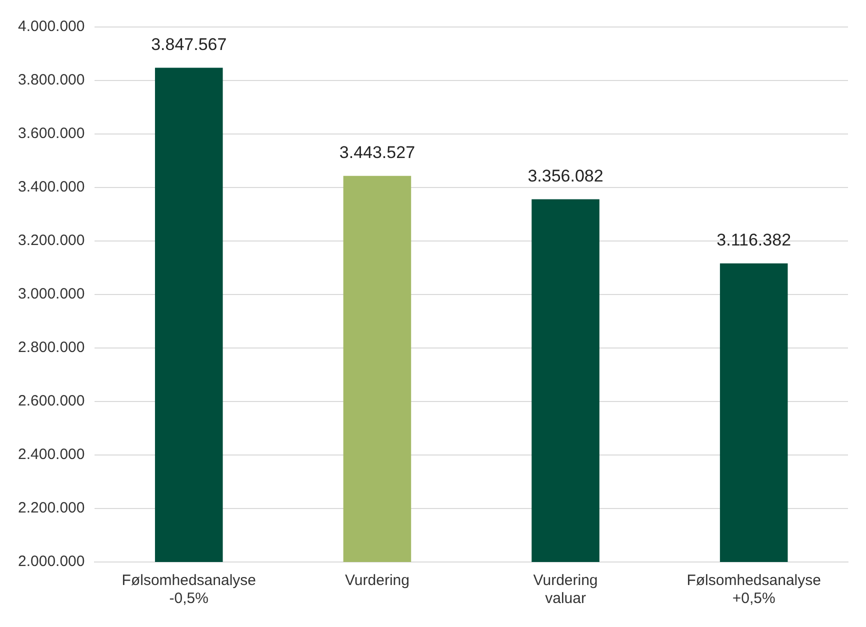 The height and width of the screenshot is (627, 866). Describe the element at coordinates (377, 581) in the screenshot. I see `x-tick-label: Vurdering` at that location.